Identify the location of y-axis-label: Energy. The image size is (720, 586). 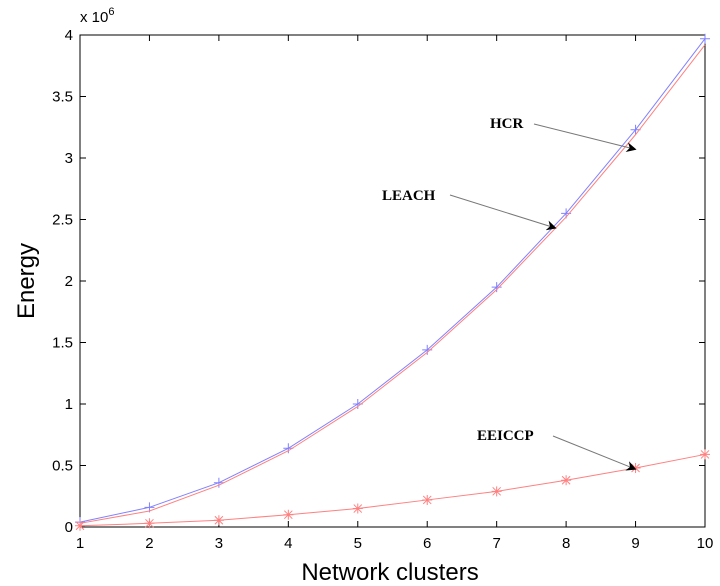
(26, 281).